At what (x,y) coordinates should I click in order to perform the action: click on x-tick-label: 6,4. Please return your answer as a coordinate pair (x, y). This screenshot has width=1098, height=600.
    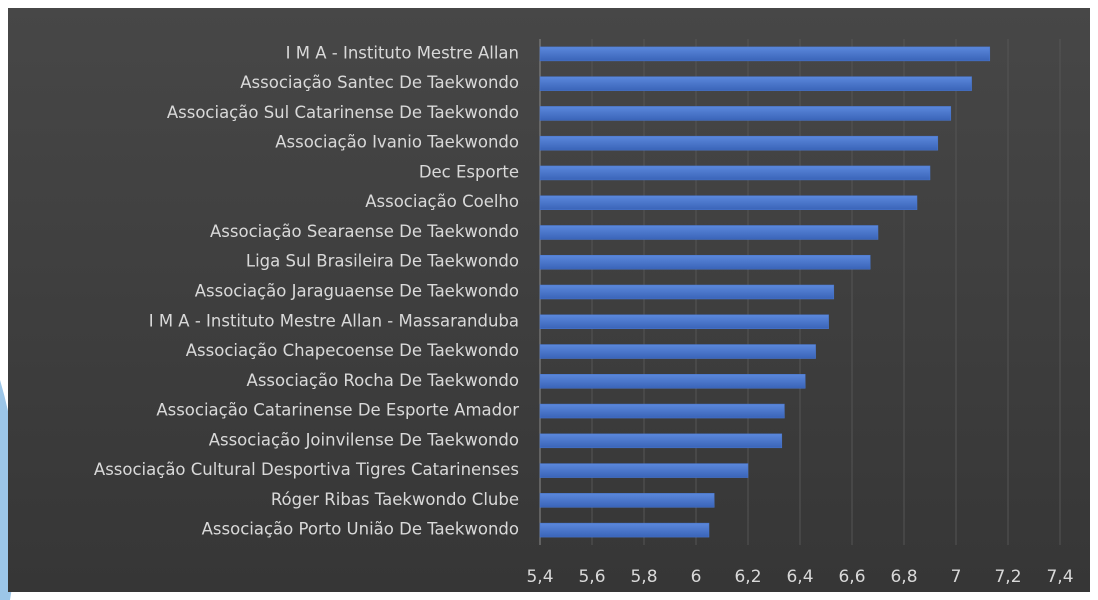
    Looking at the image, I should click on (799, 577).